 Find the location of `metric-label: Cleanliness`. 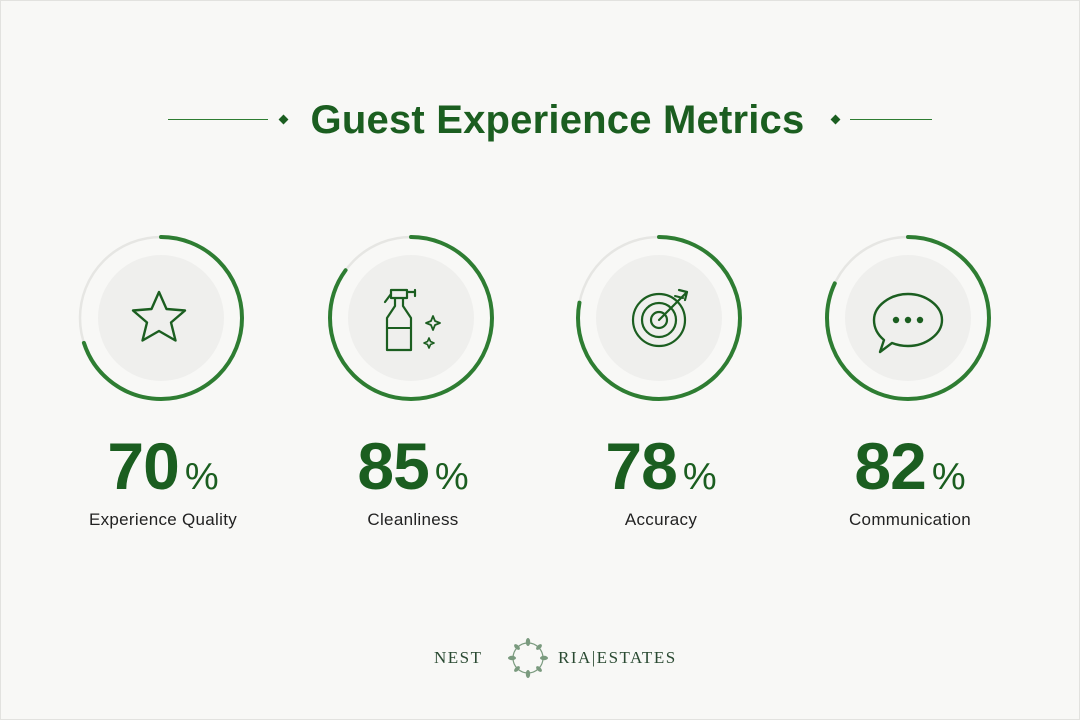

metric-label: Cleanliness is located at coordinates (413, 519).